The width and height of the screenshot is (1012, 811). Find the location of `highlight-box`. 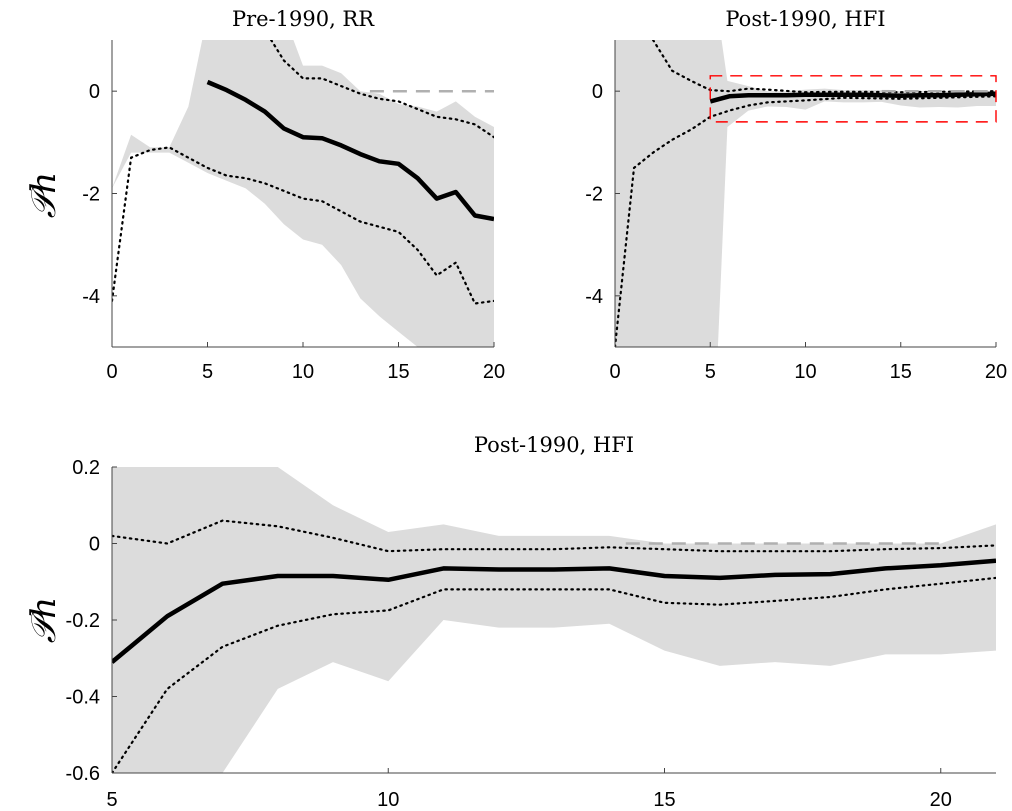

highlight-box is located at coordinates (853, 99).